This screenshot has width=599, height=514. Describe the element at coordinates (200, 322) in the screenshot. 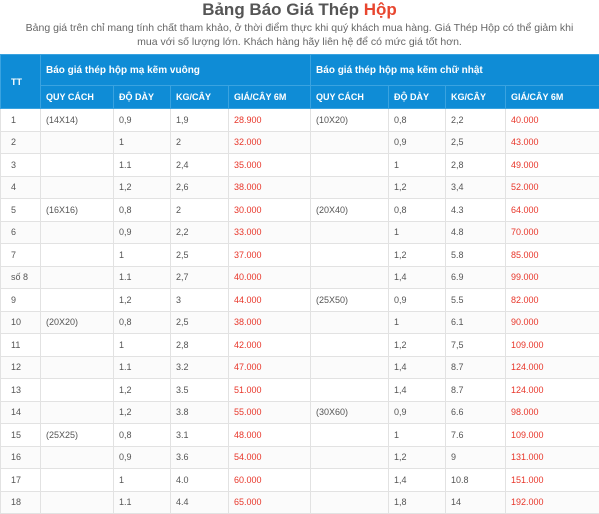

I see `weight-square: 2,5` at that location.